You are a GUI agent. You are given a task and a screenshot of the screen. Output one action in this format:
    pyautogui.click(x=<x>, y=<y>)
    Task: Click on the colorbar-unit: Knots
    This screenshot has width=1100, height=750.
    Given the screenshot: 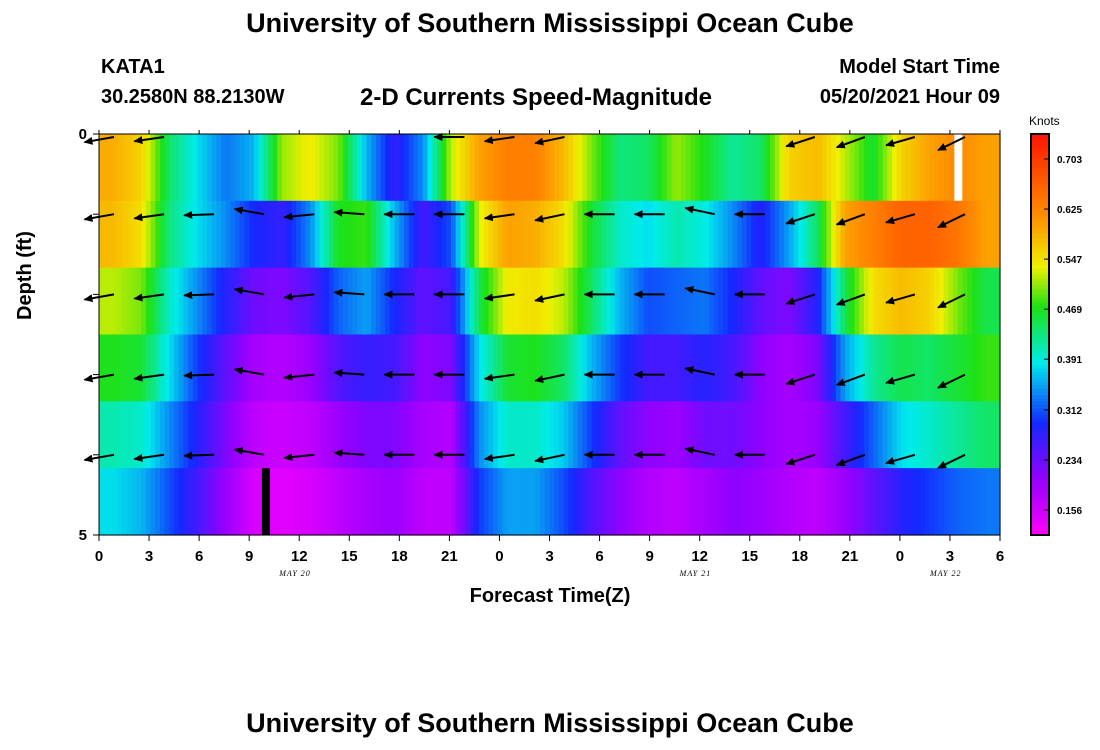 What is the action you would take?
    pyautogui.click(x=1044, y=121)
    